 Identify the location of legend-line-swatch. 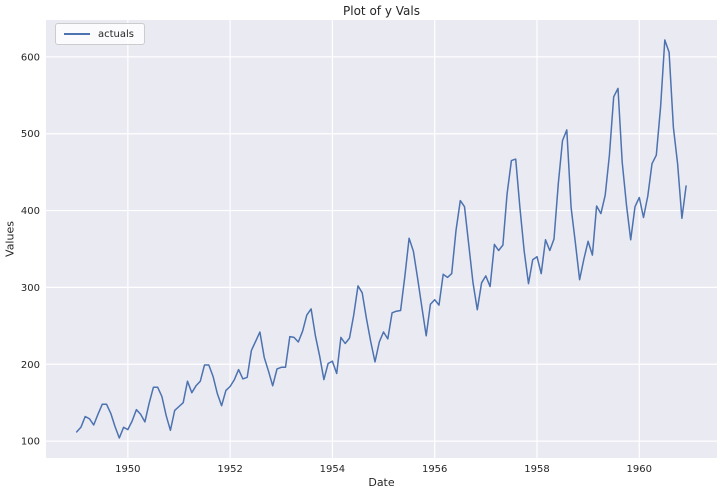
(77, 34).